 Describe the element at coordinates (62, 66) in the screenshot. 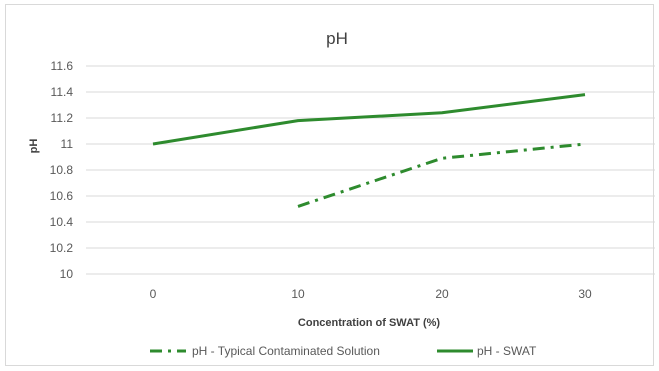

I see `y-tick-label-8: 11.6` at that location.